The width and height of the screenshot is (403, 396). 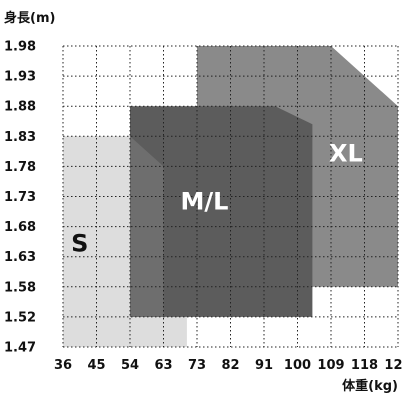 What do you see at coordinates (346, 153) in the screenshot?
I see `region-label-xl: XL` at bounding box center [346, 153].